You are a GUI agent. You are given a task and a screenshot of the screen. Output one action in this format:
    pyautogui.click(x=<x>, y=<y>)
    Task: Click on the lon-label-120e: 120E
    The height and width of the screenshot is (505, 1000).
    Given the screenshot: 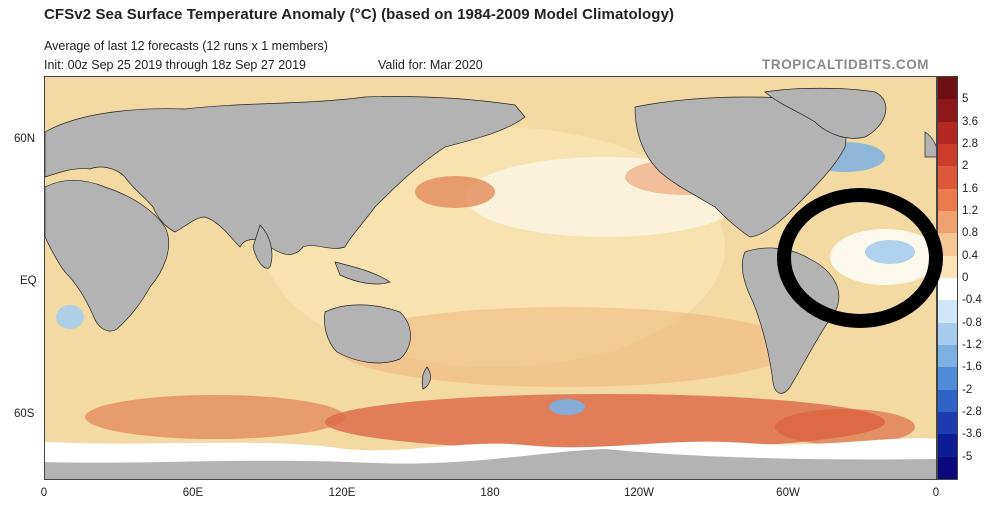 What is the action you would take?
    pyautogui.click(x=342, y=493)
    